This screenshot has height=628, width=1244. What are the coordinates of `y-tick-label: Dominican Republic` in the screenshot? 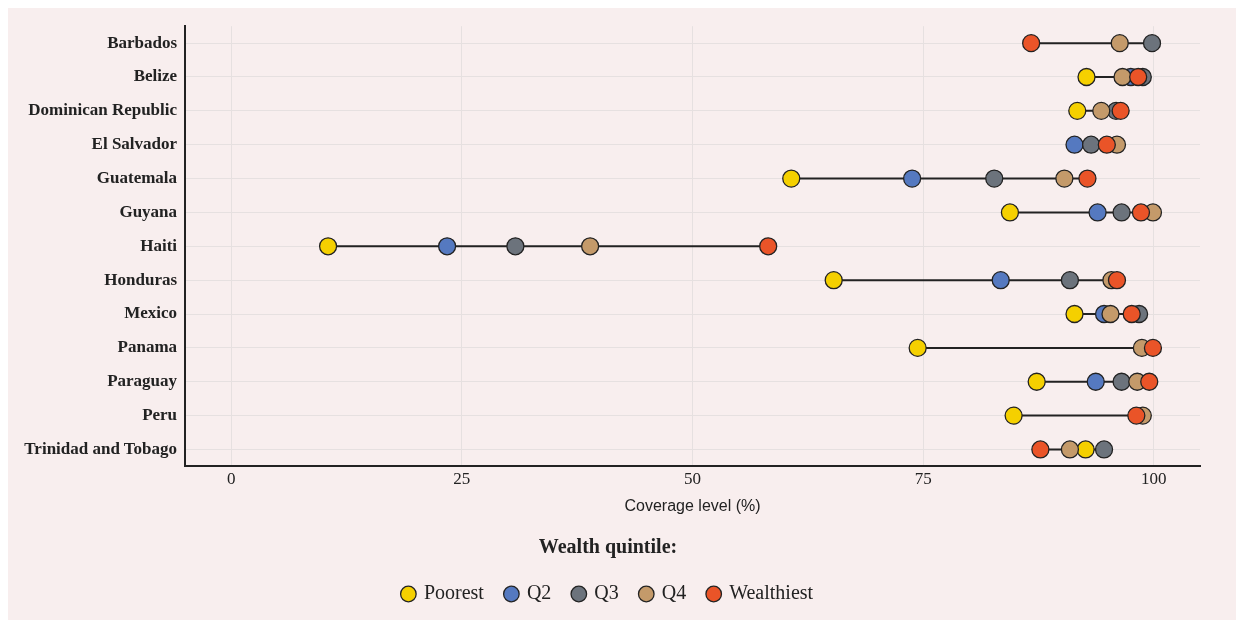 It's located at (103, 110).